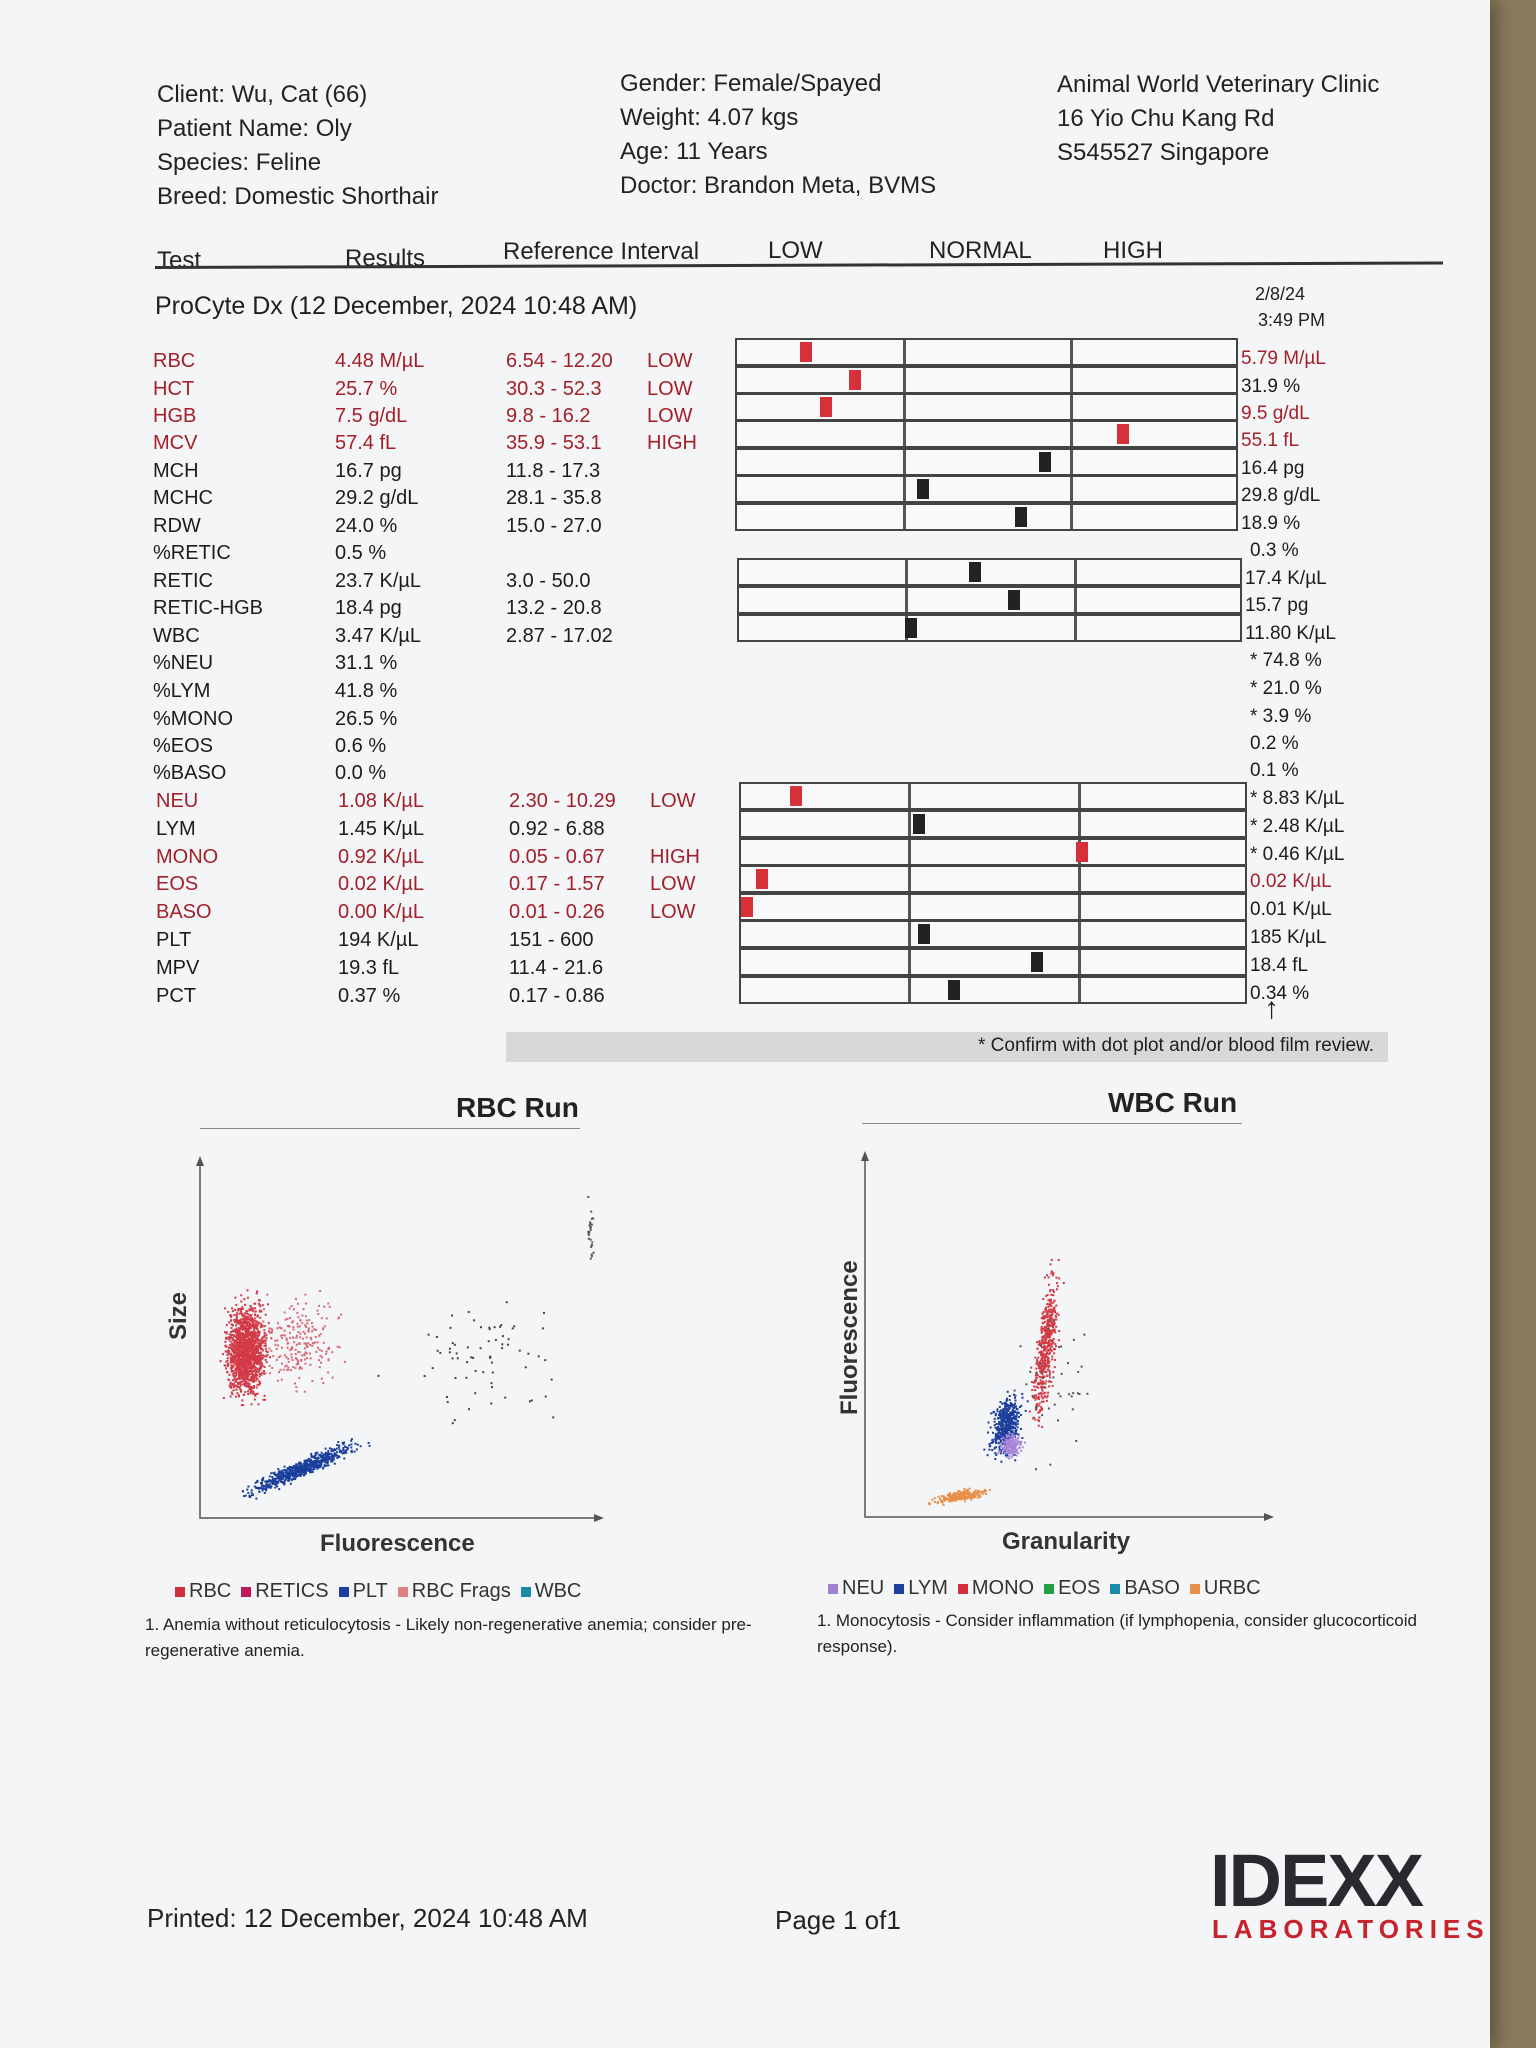 The width and height of the screenshot is (1536, 2048). I want to click on wbc-plot-title: WBC Run, so click(1173, 1102).